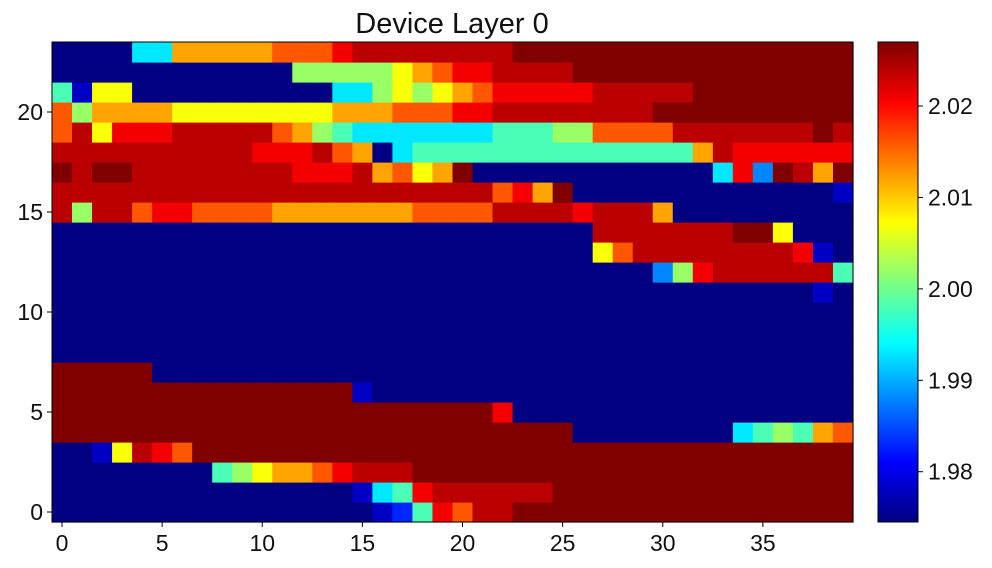  What do you see at coordinates (363, 543) in the screenshot?
I see `x-tick-label: 15` at bounding box center [363, 543].